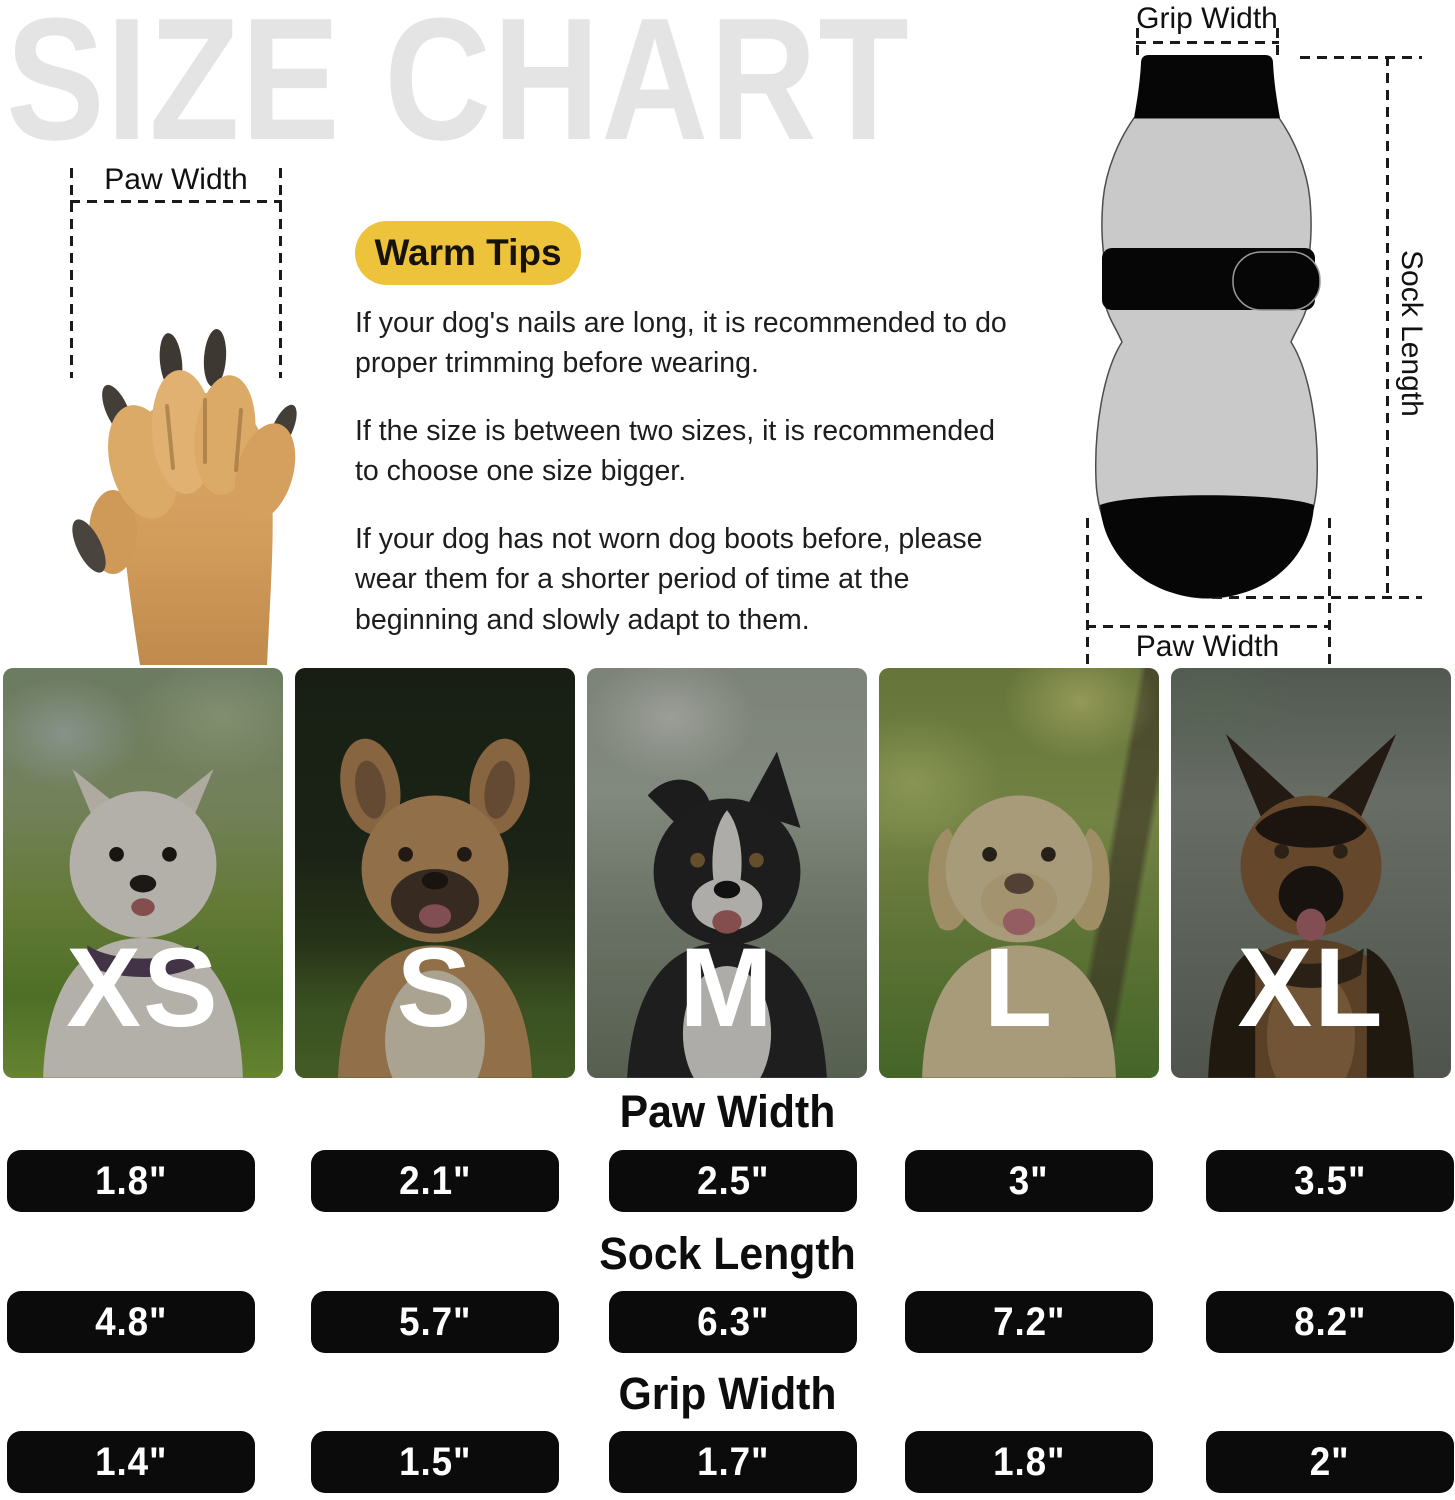  I want to click on measurement-value-pill: 4.8", so click(131, 1322).